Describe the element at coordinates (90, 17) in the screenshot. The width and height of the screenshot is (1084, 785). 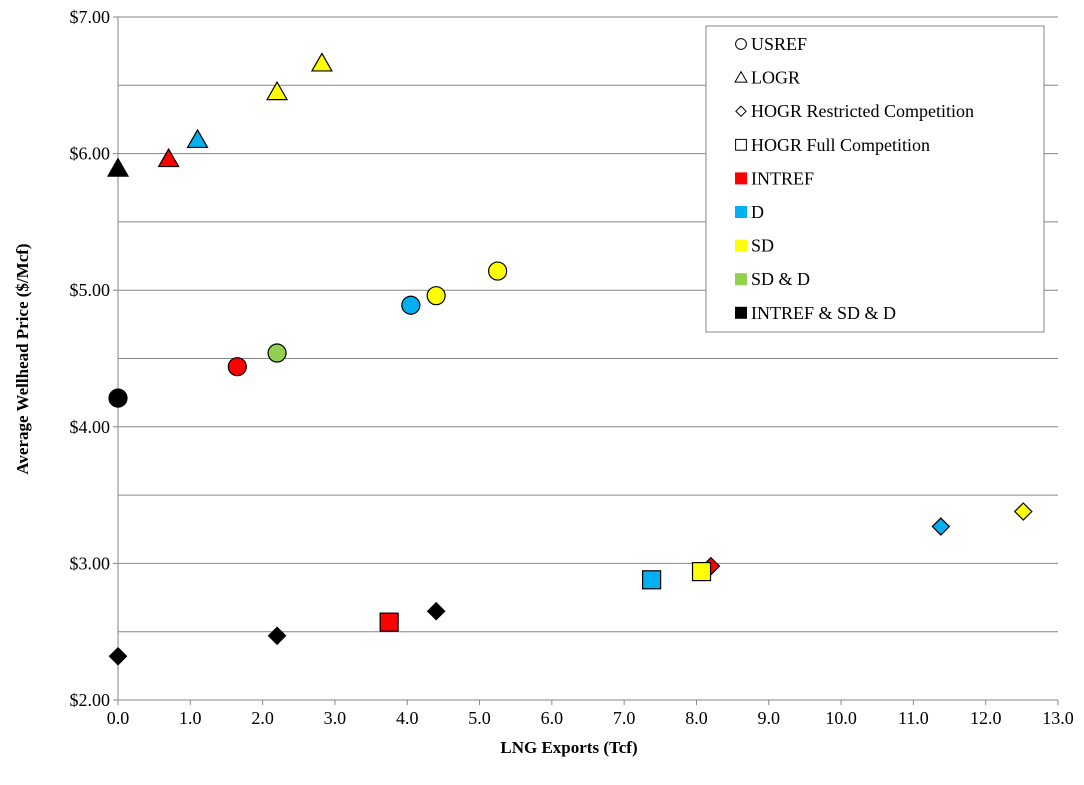
I see `y-tick-label: $7.00` at that location.